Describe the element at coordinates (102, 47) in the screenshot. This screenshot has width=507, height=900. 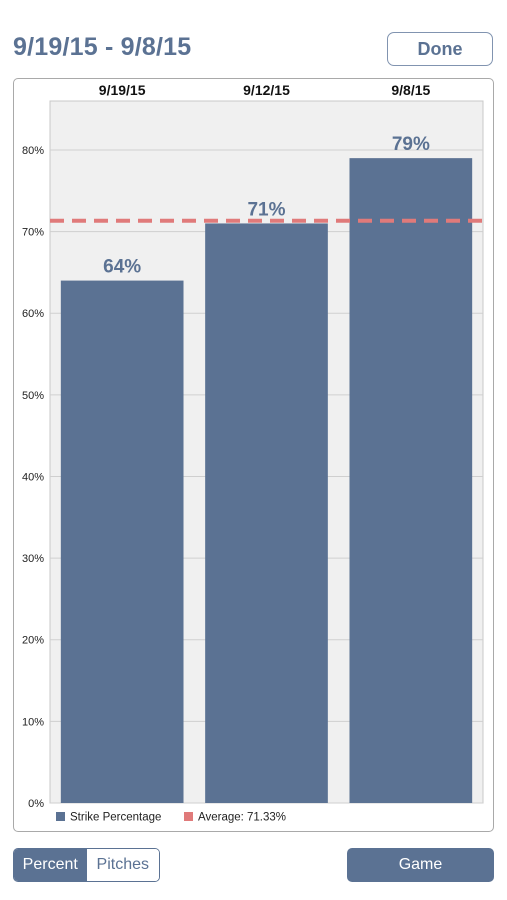
I see `page-title: 9/19/15 - 9/8/15` at that location.